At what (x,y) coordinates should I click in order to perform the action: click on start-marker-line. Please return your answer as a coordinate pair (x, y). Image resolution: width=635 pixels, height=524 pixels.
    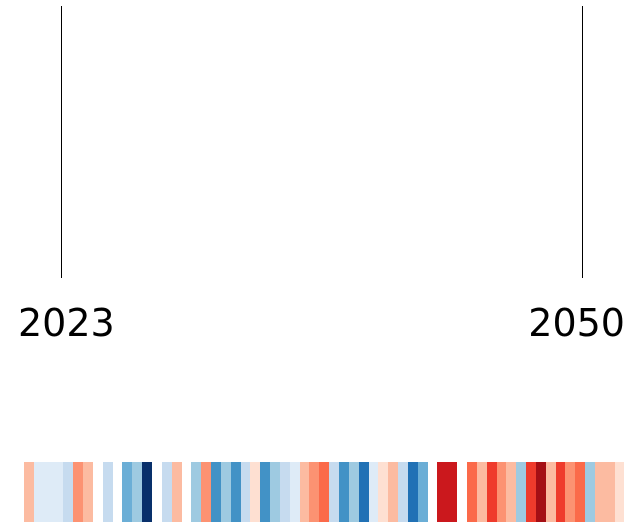
    Looking at the image, I should click on (61, 142).